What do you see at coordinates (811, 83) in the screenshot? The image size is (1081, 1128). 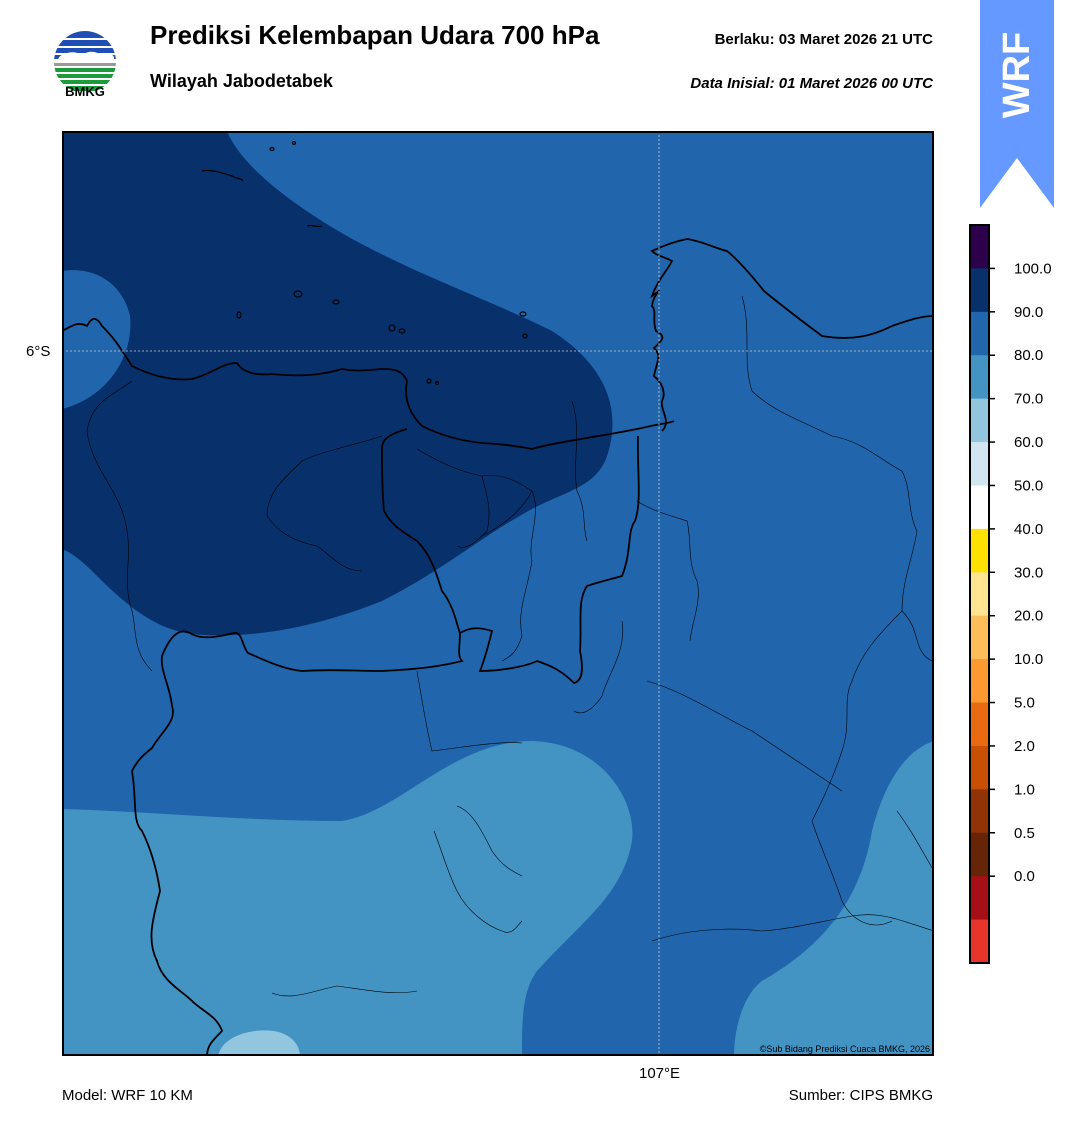 I see `initial-time: Data Inisial: 01 Maret 2026 00 UTC` at bounding box center [811, 83].